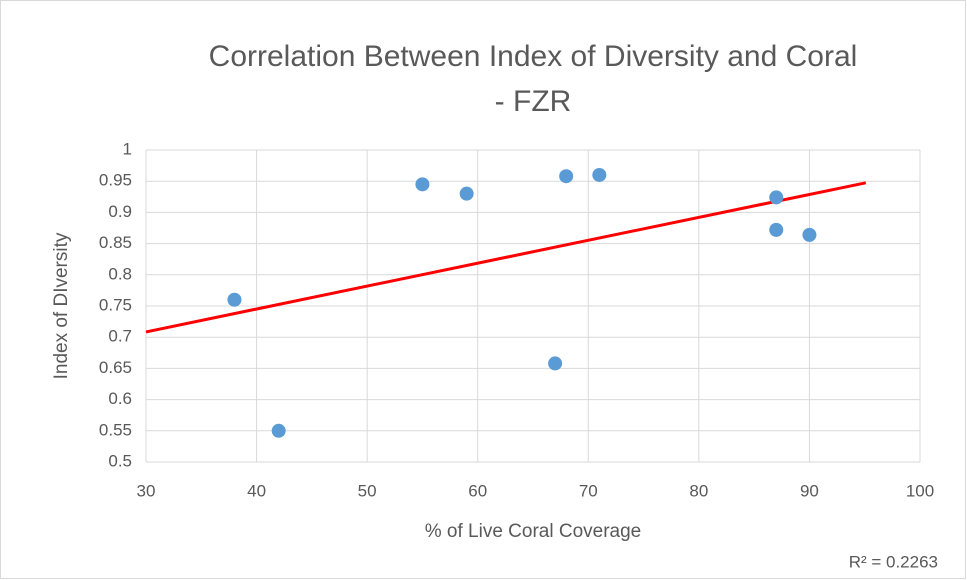 This screenshot has height=580, width=967. Describe the element at coordinates (115, 180) in the screenshot. I see `y-tick-label: 0.95` at that location.